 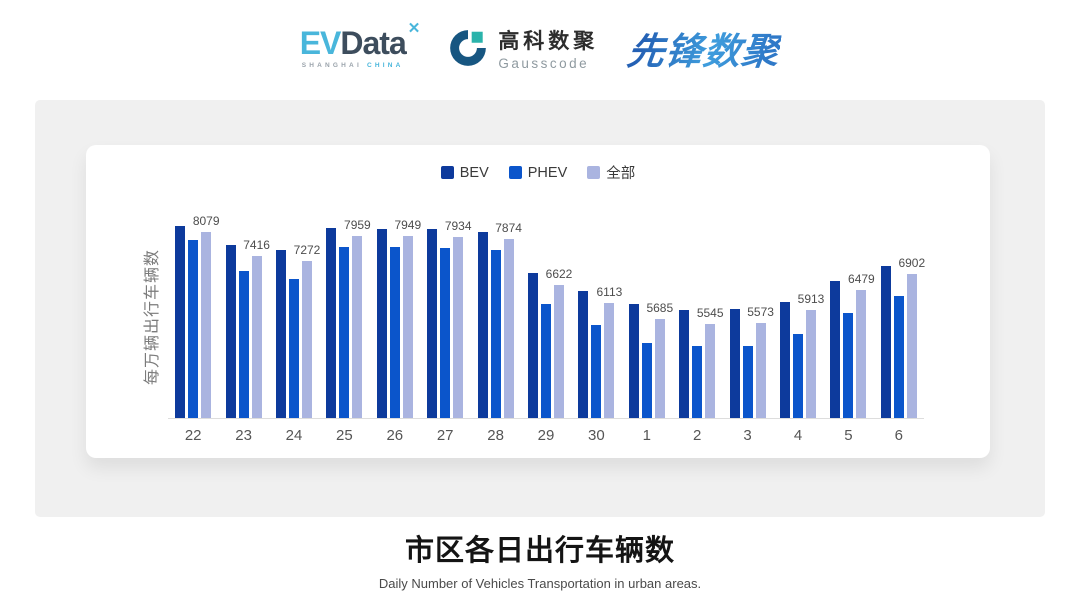 What do you see at coordinates (544, 63) in the screenshot?
I see `gausscode-name-en: Gausscode` at bounding box center [544, 63].